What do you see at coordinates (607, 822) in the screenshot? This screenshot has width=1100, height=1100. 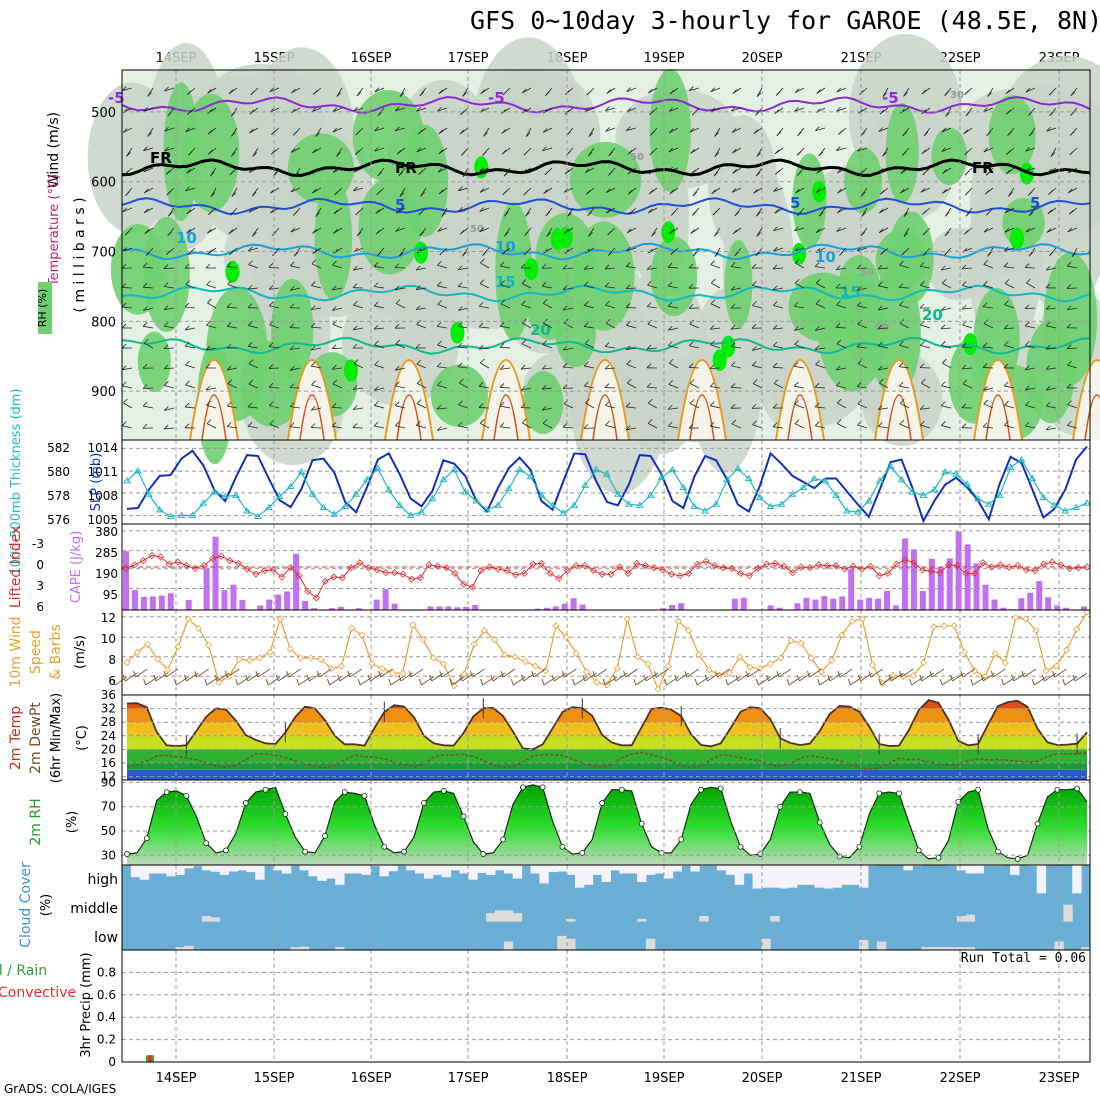 I see `rh-line` at bounding box center [607, 822].